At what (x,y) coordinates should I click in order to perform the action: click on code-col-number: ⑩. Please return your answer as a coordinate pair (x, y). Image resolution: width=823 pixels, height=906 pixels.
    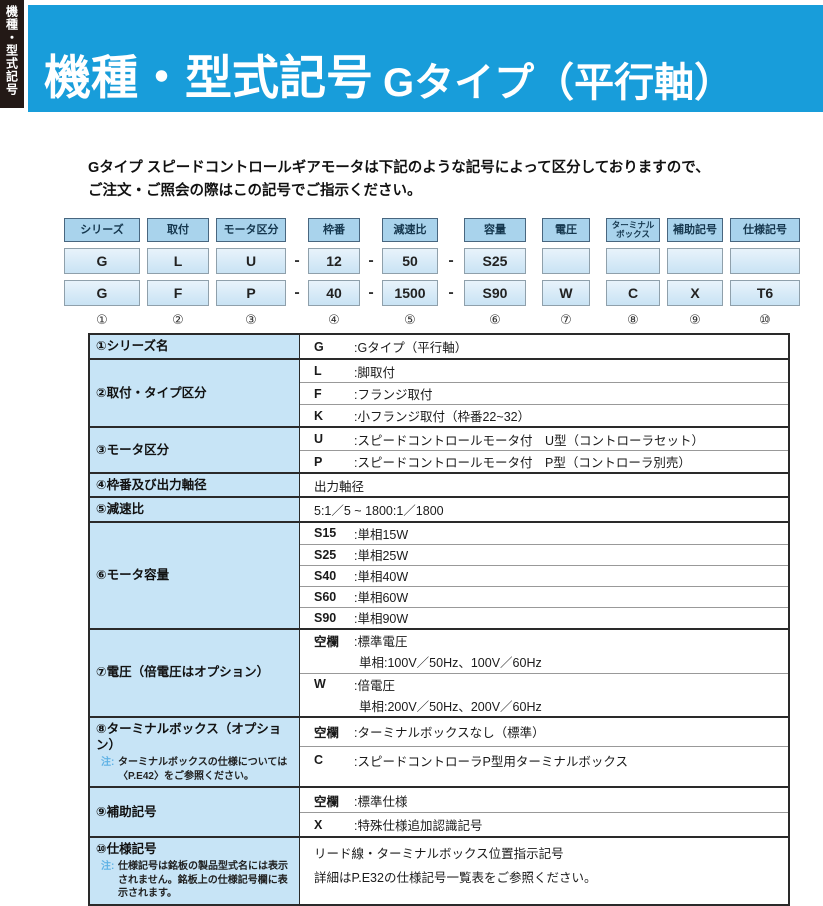
    Looking at the image, I should click on (765, 319).